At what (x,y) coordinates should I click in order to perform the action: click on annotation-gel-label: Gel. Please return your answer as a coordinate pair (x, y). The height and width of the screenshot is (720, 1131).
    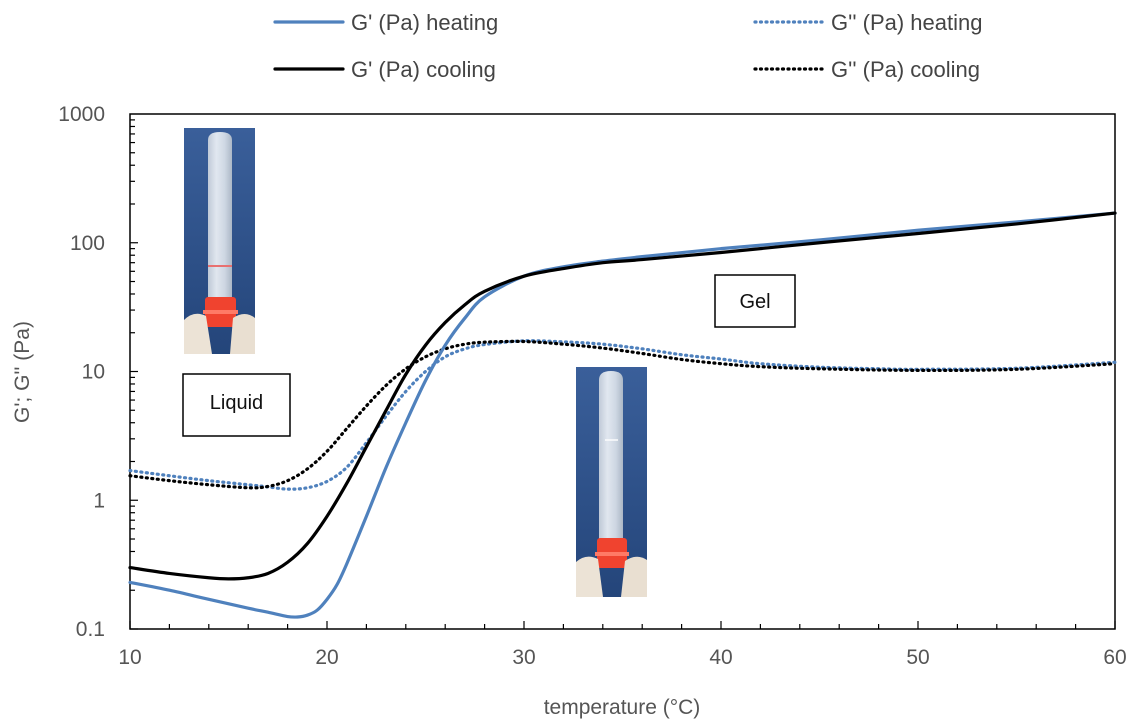
    Looking at the image, I should click on (754, 302).